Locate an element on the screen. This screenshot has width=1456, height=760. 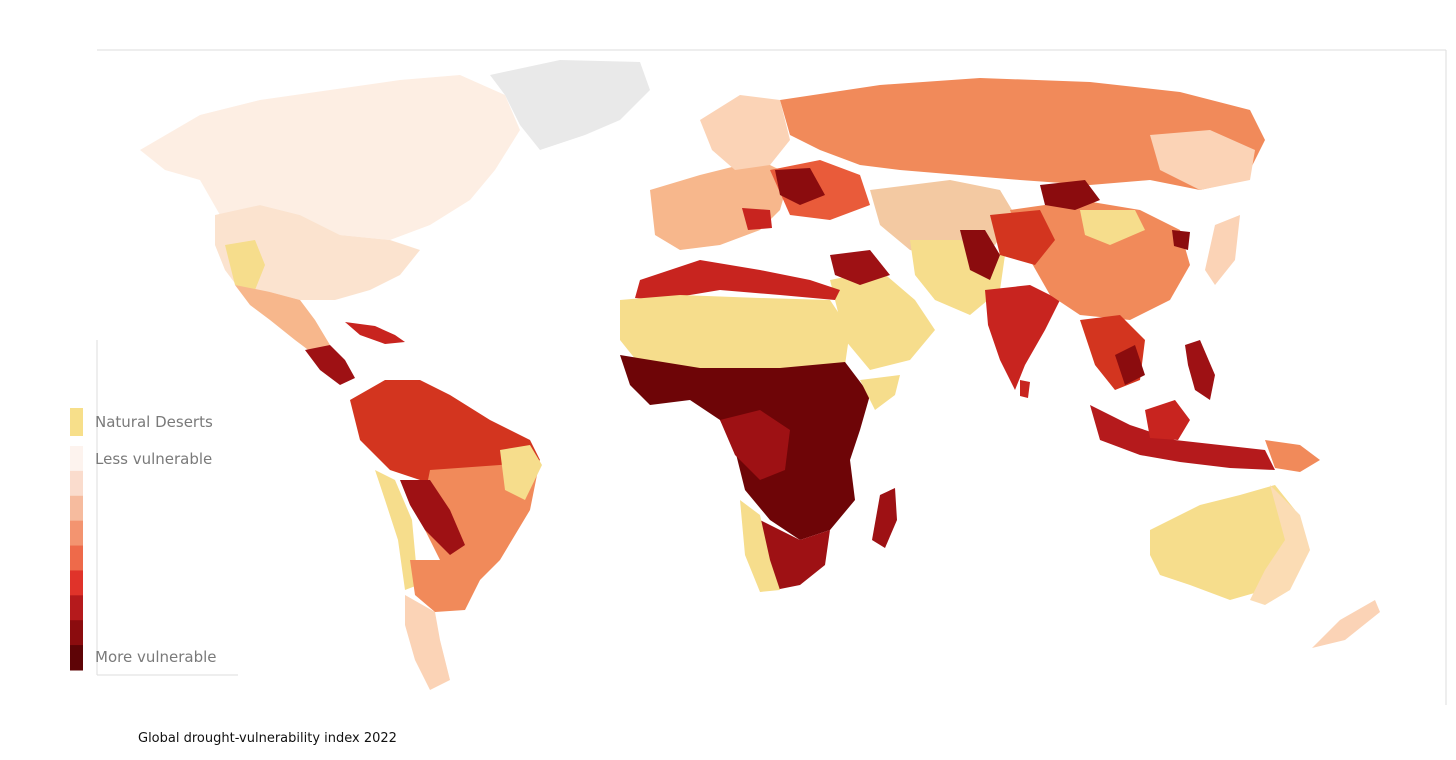
region-namib-kalahari-desert is located at coordinates (760, 546).